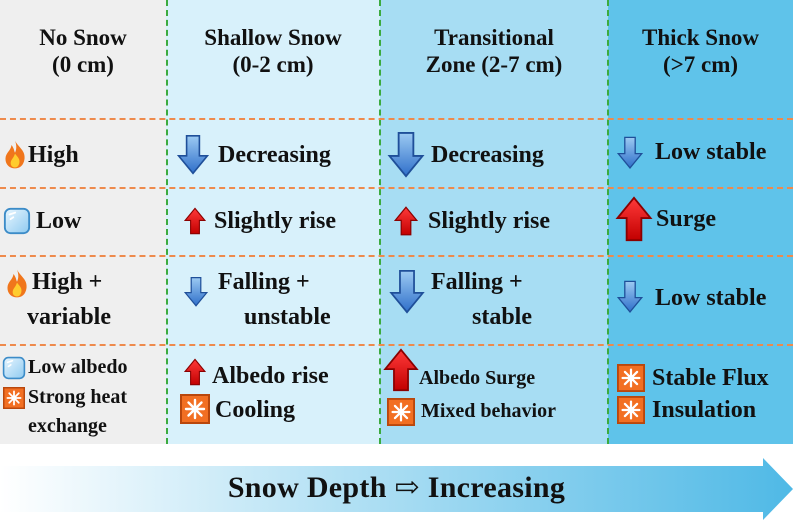 Image resolution: width=793 pixels, height=528 pixels. Describe the element at coordinates (53, 155) in the screenshot. I see `cell-no-snow-row1: High` at that location.